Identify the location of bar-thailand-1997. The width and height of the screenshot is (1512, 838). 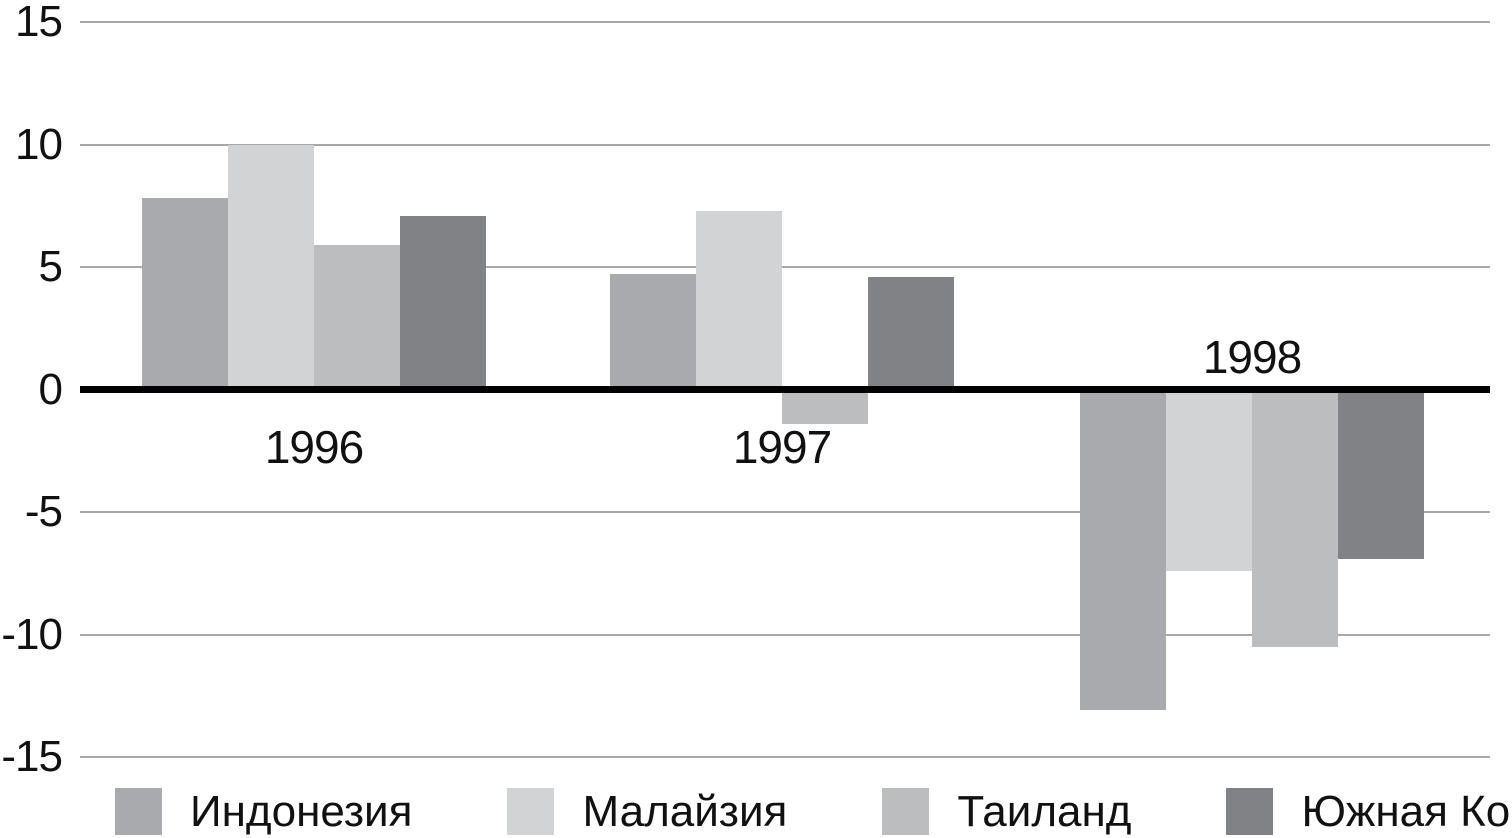
(825, 406).